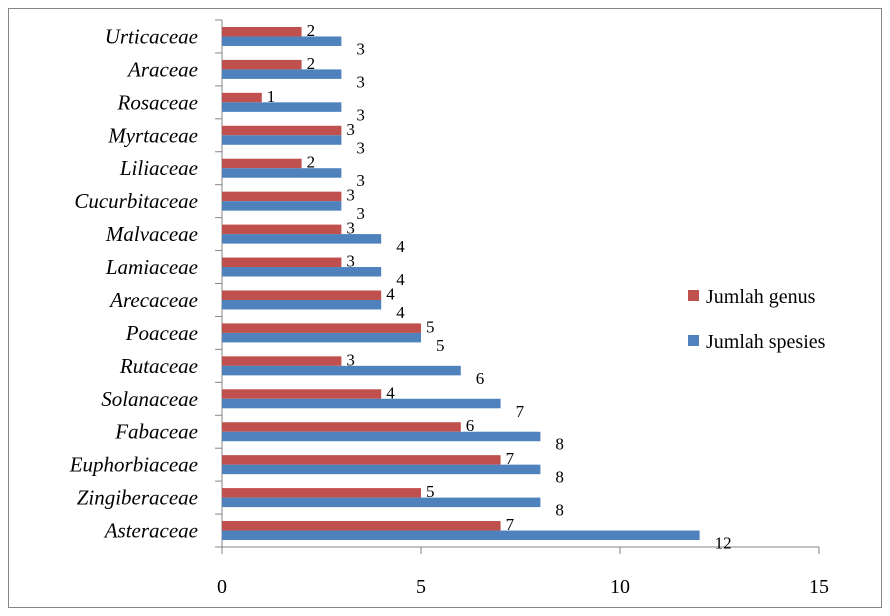 The image size is (890, 616). Describe the element at coordinates (162, 69) in the screenshot. I see `category-label: Araceae` at that location.